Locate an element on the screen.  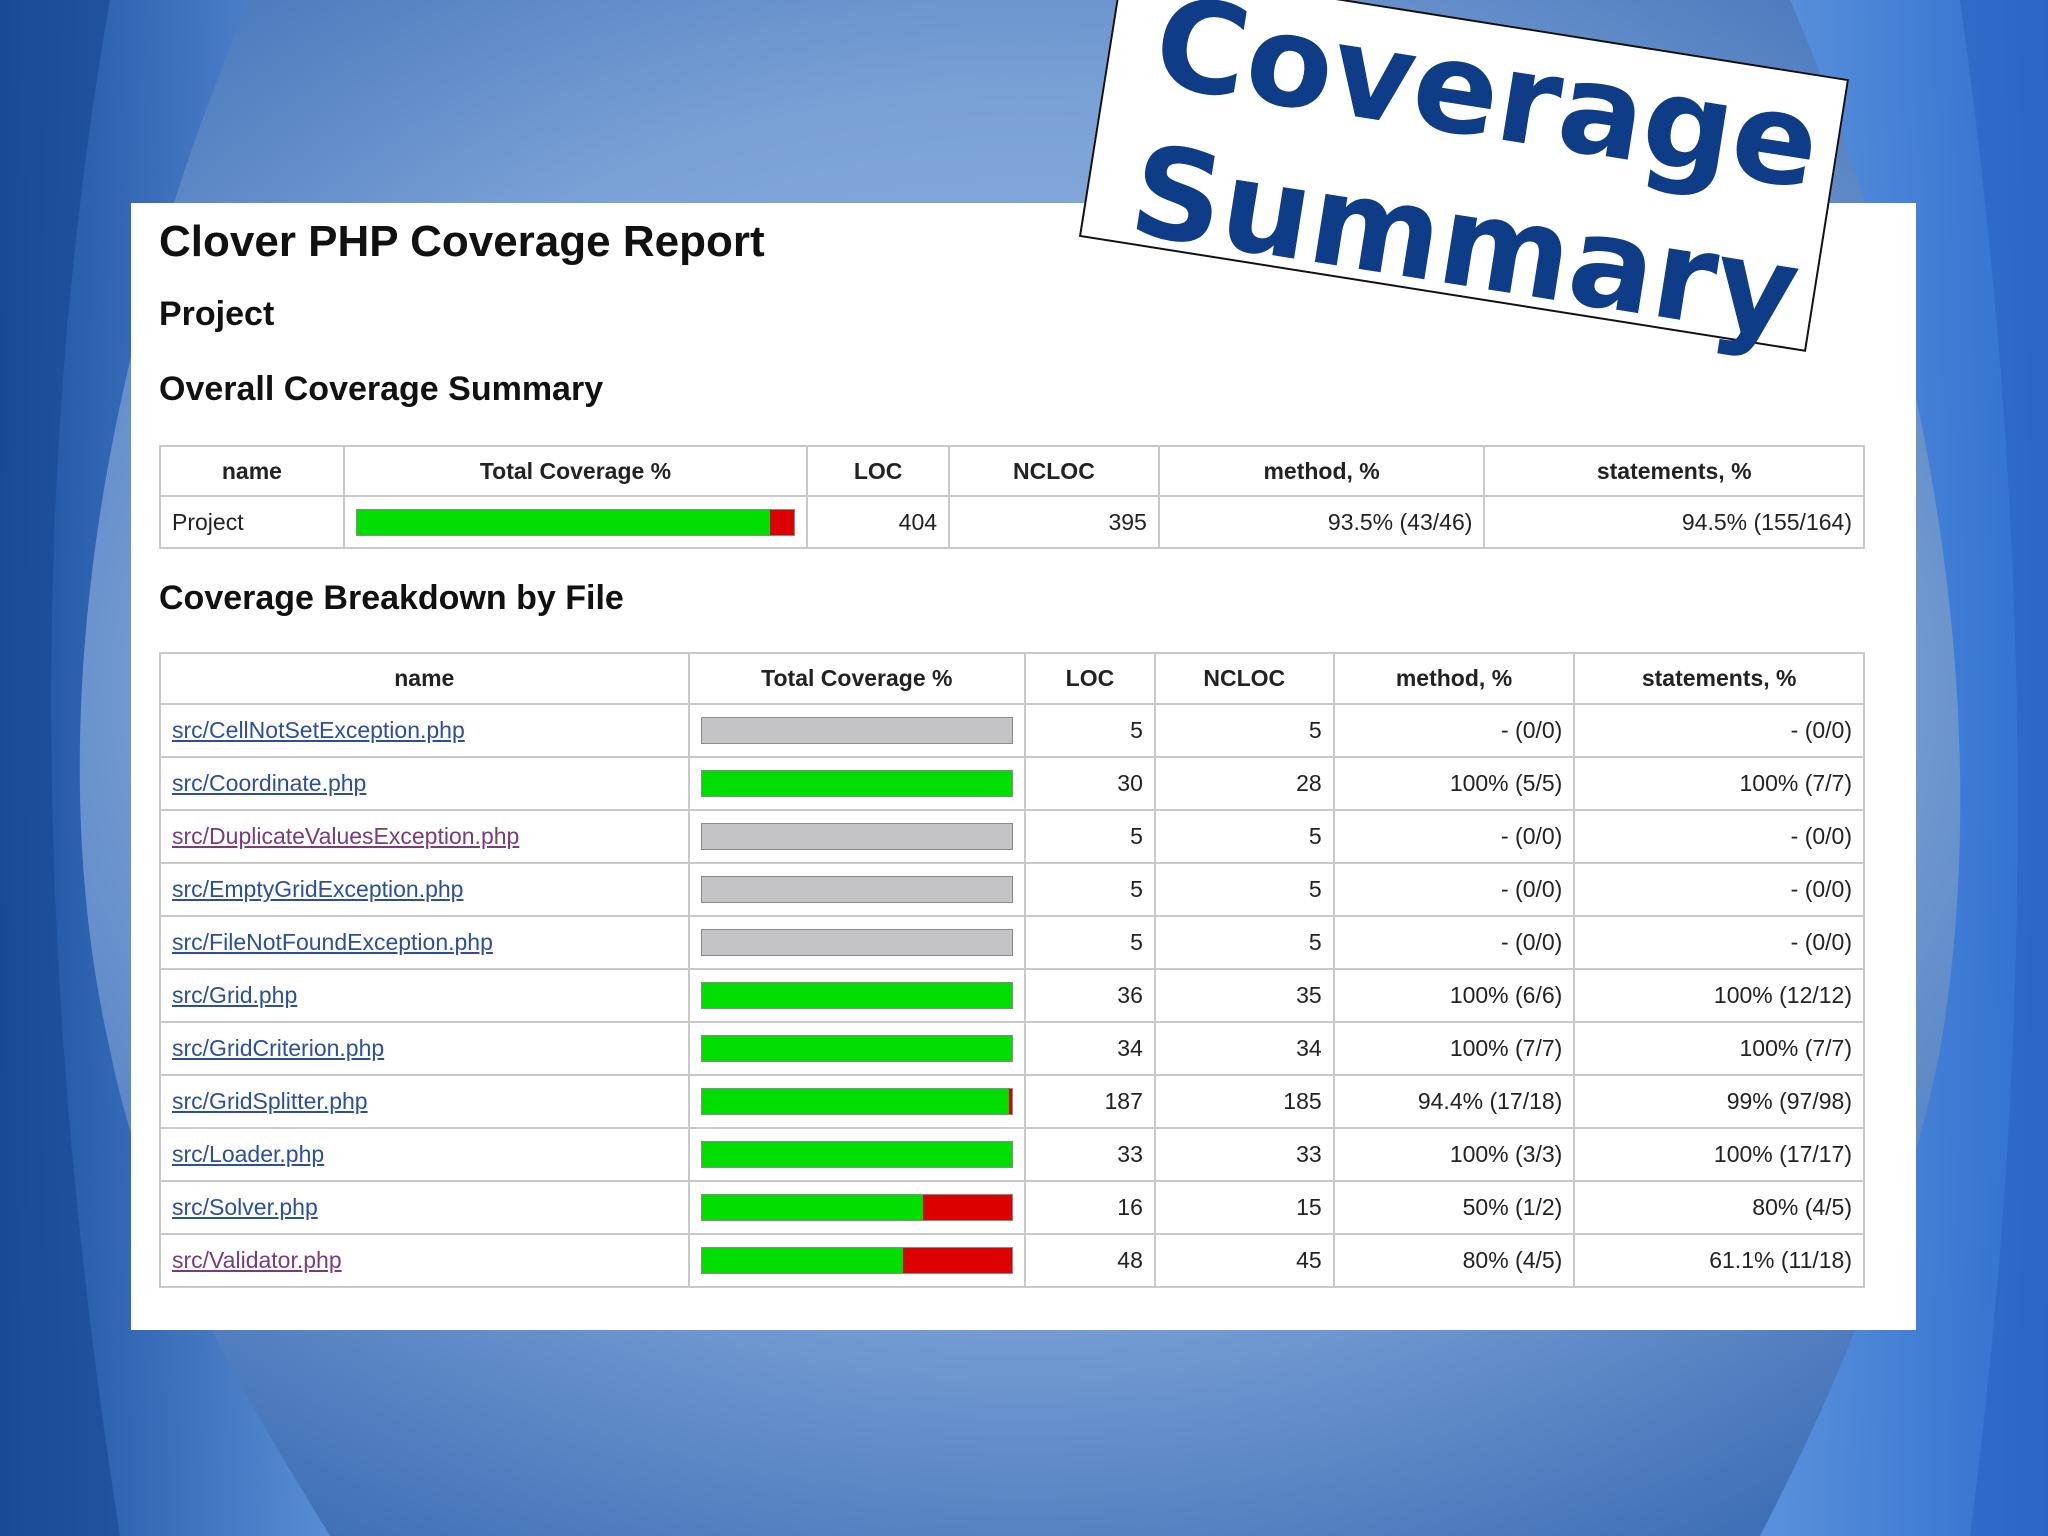
file-ncloc-cell: 33 is located at coordinates (1244, 1154).